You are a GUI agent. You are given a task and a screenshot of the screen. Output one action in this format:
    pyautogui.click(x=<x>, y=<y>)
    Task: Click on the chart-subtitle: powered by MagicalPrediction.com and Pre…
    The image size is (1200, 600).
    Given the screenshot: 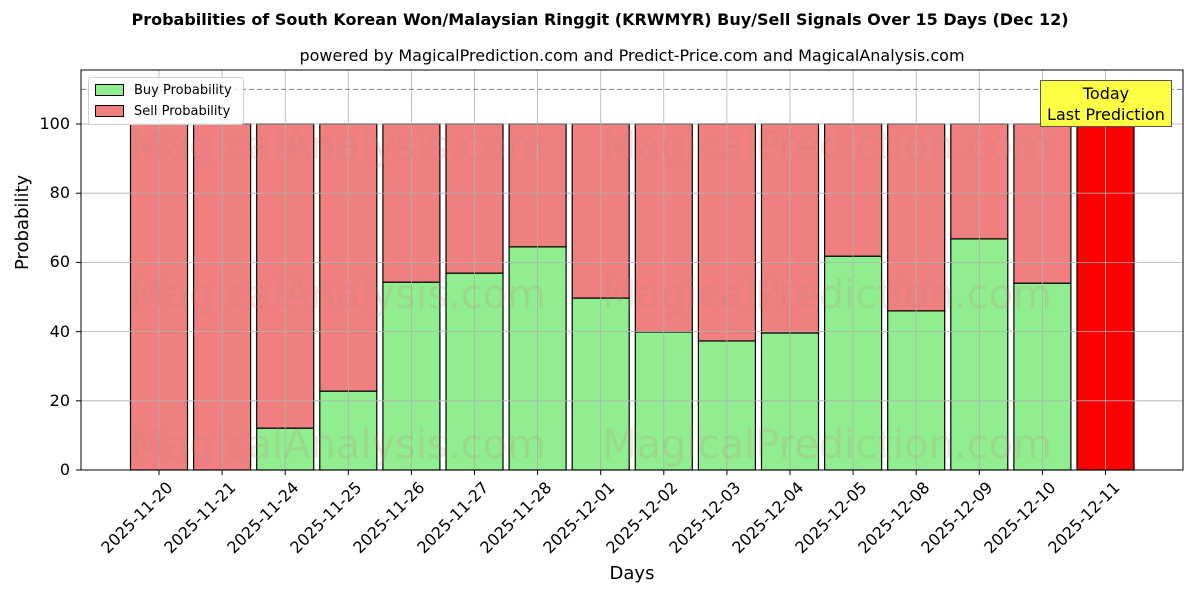 What is the action you would take?
    pyautogui.click(x=632, y=55)
    